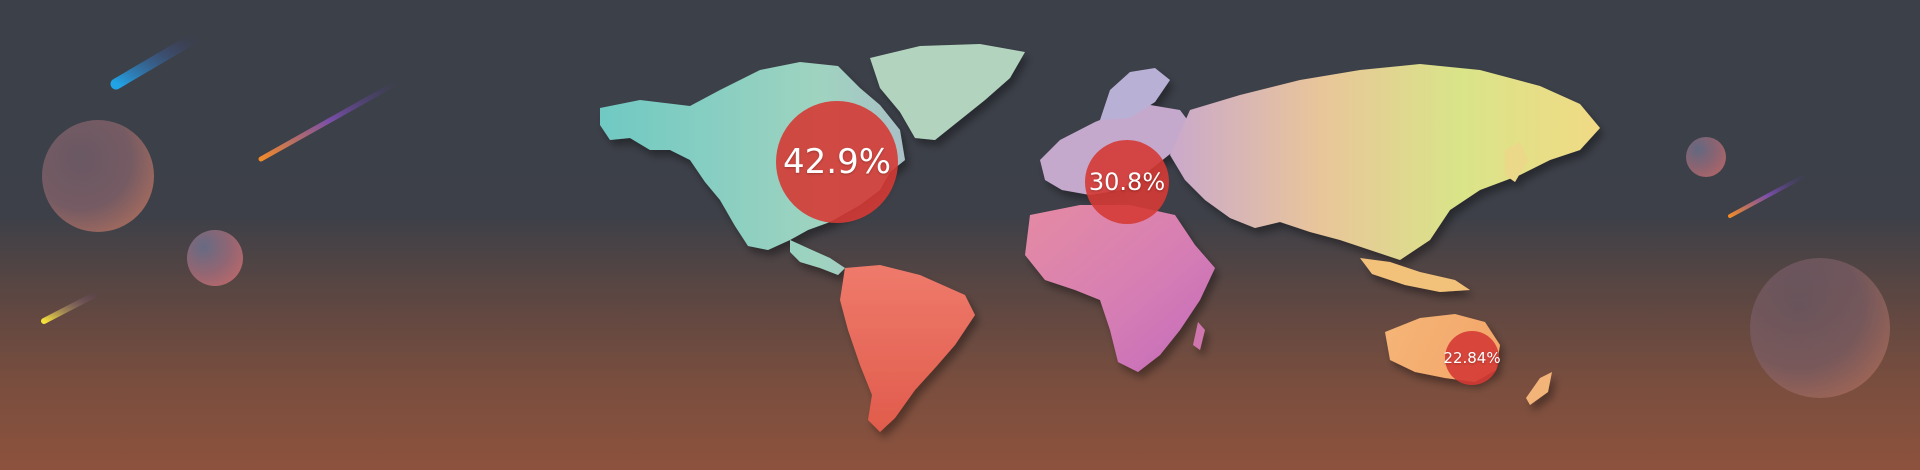  What do you see at coordinates (1199, 336) in the screenshot?
I see `continent-madagascar` at bounding box center [1199, 336].